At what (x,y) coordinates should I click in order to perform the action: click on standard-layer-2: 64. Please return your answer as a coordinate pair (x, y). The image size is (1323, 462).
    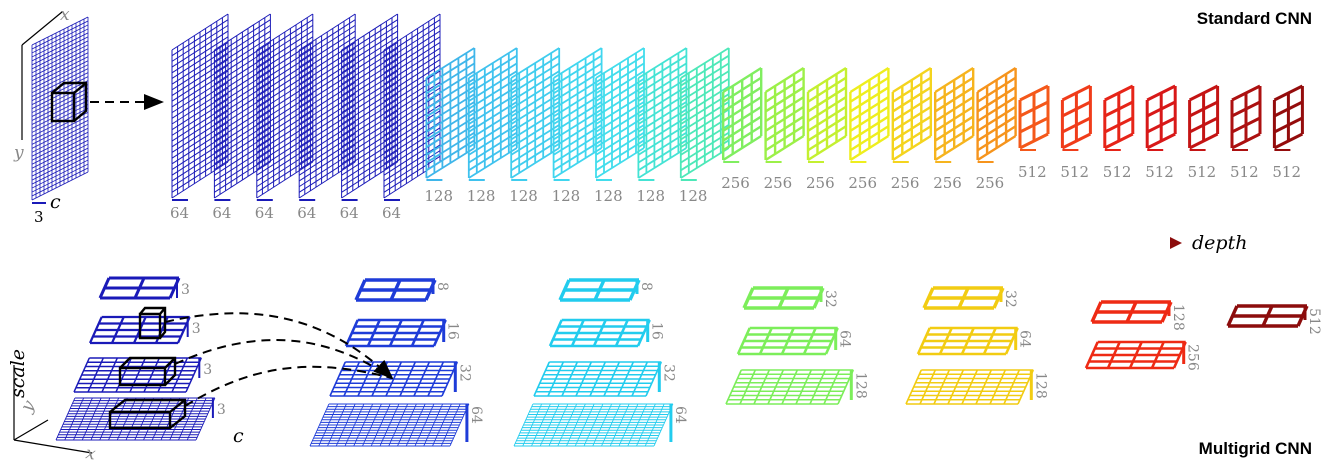
    Looking at the image, I should click on (241, 117).